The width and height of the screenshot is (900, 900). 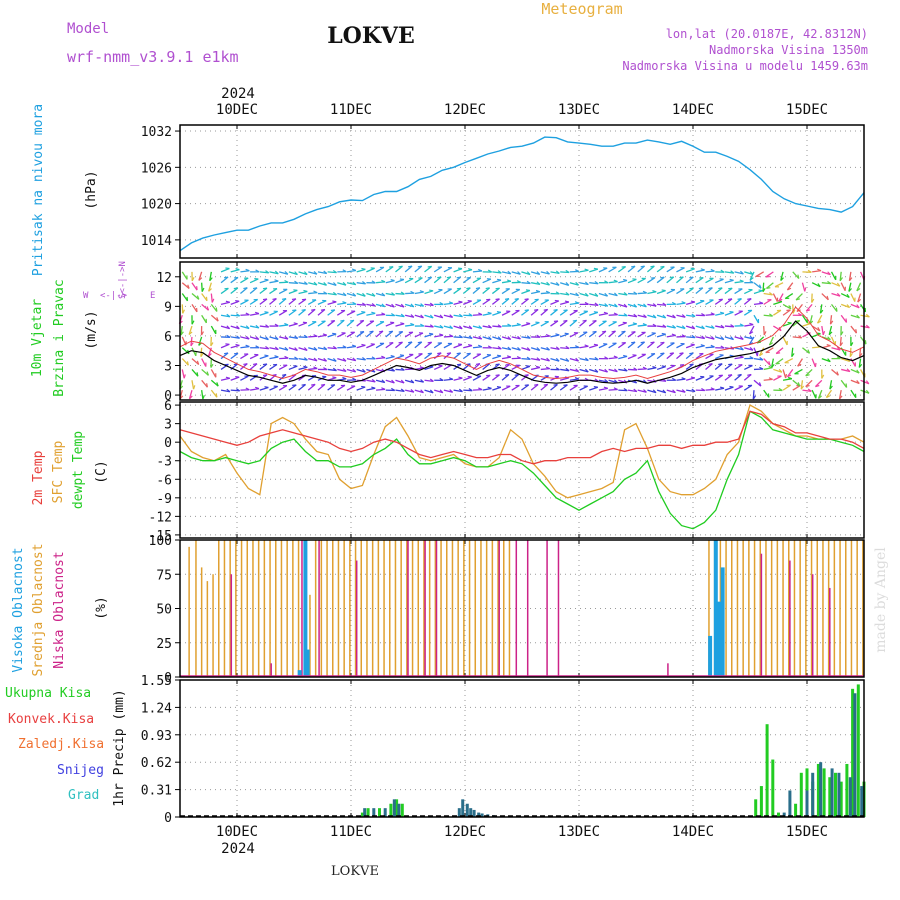 What do you see at coordinates (160, 541) in the screenshot?
I see `cloud-ytick-label: 100` at bounding box center [160, 541].